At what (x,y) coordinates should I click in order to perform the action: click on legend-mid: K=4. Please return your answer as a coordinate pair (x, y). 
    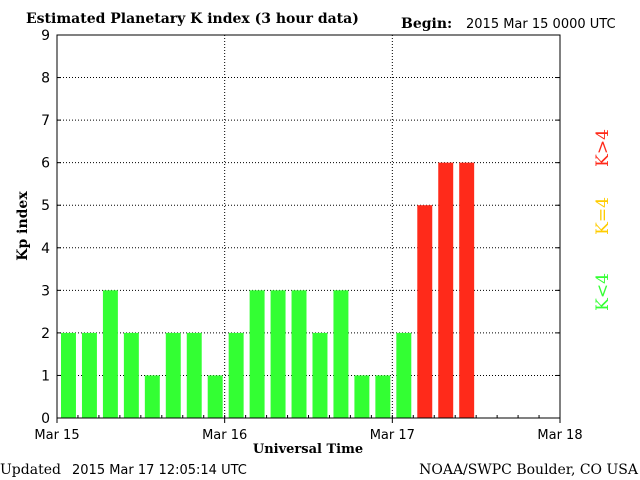
    Looking at the image, I should click on (603, 216).